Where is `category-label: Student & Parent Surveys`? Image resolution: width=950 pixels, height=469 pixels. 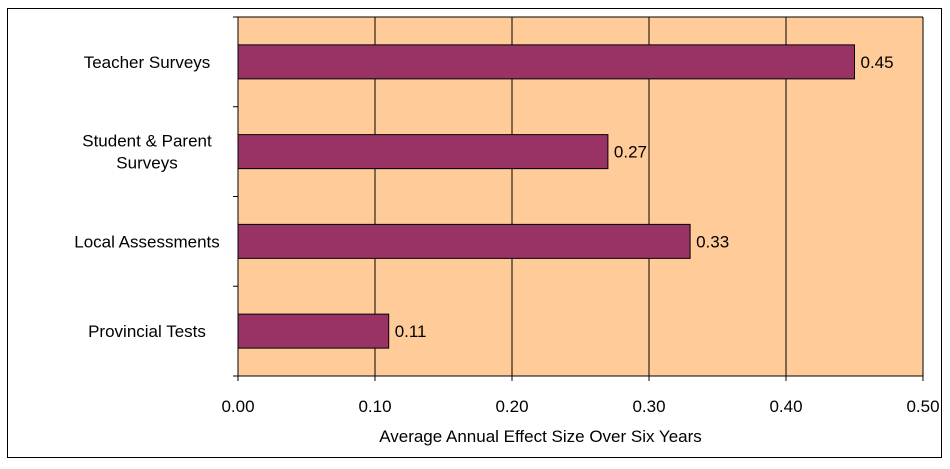 category-label: Student & Parent Surveys is located at coordinates (147, 152).